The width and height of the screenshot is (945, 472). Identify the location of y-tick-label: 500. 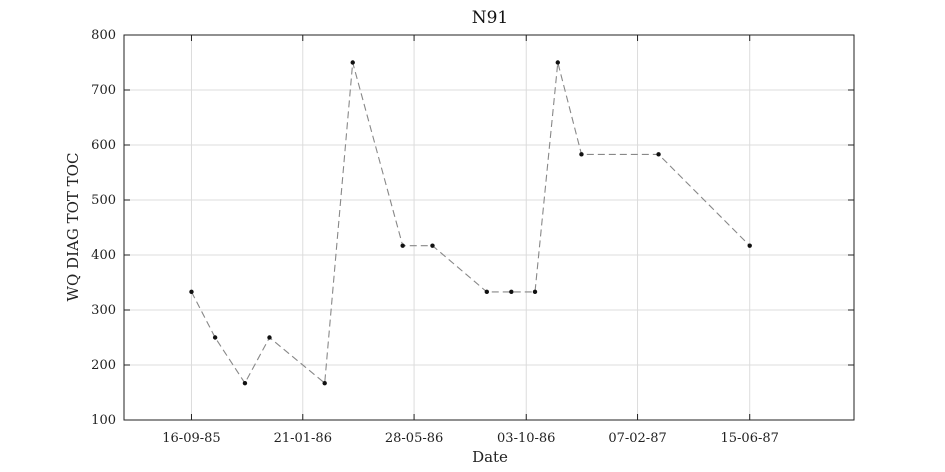
(103, 200).